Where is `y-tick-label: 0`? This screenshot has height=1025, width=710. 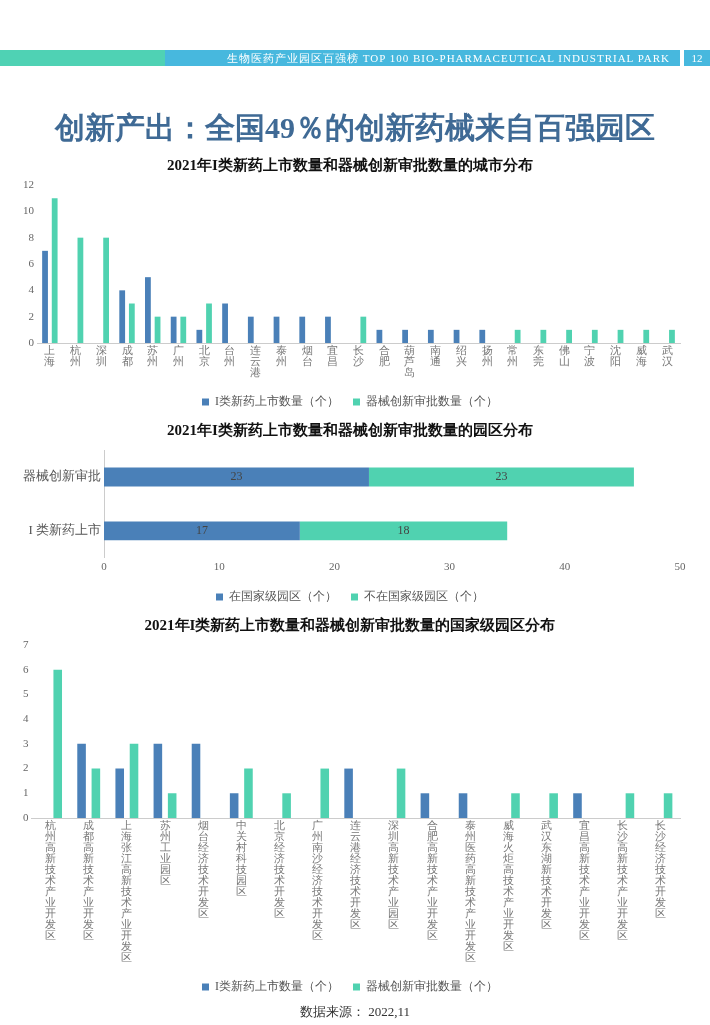
y-tick-label: 0 is located at coordinates (31, 341).